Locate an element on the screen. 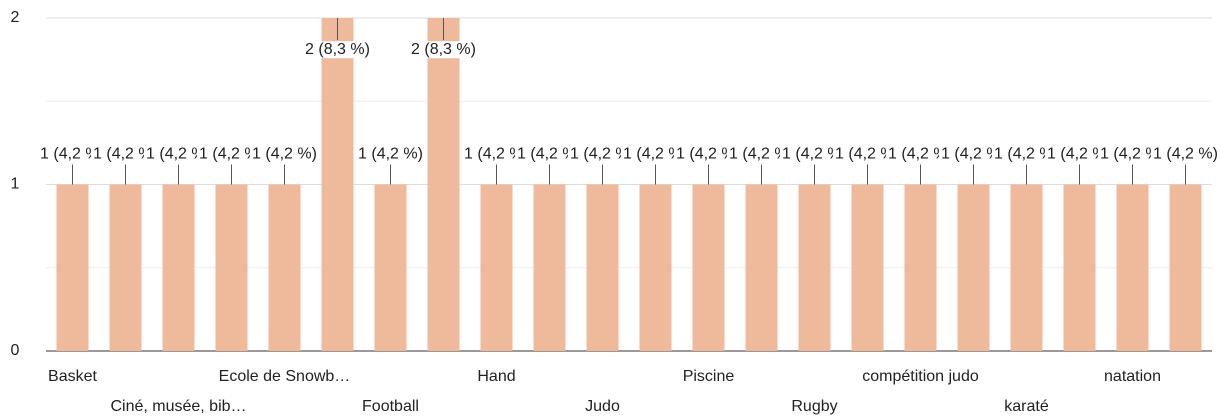  y-tick-label: 1 is located at coordinates (15, 184).